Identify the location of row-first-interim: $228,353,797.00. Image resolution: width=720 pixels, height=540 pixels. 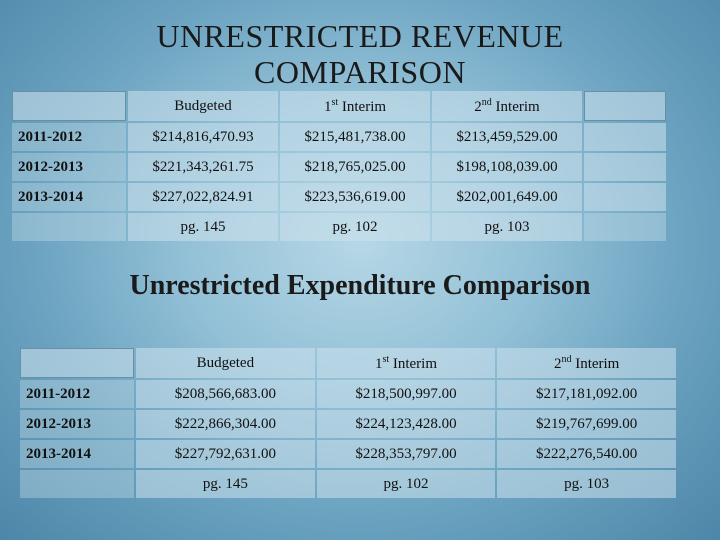
(406, 454).